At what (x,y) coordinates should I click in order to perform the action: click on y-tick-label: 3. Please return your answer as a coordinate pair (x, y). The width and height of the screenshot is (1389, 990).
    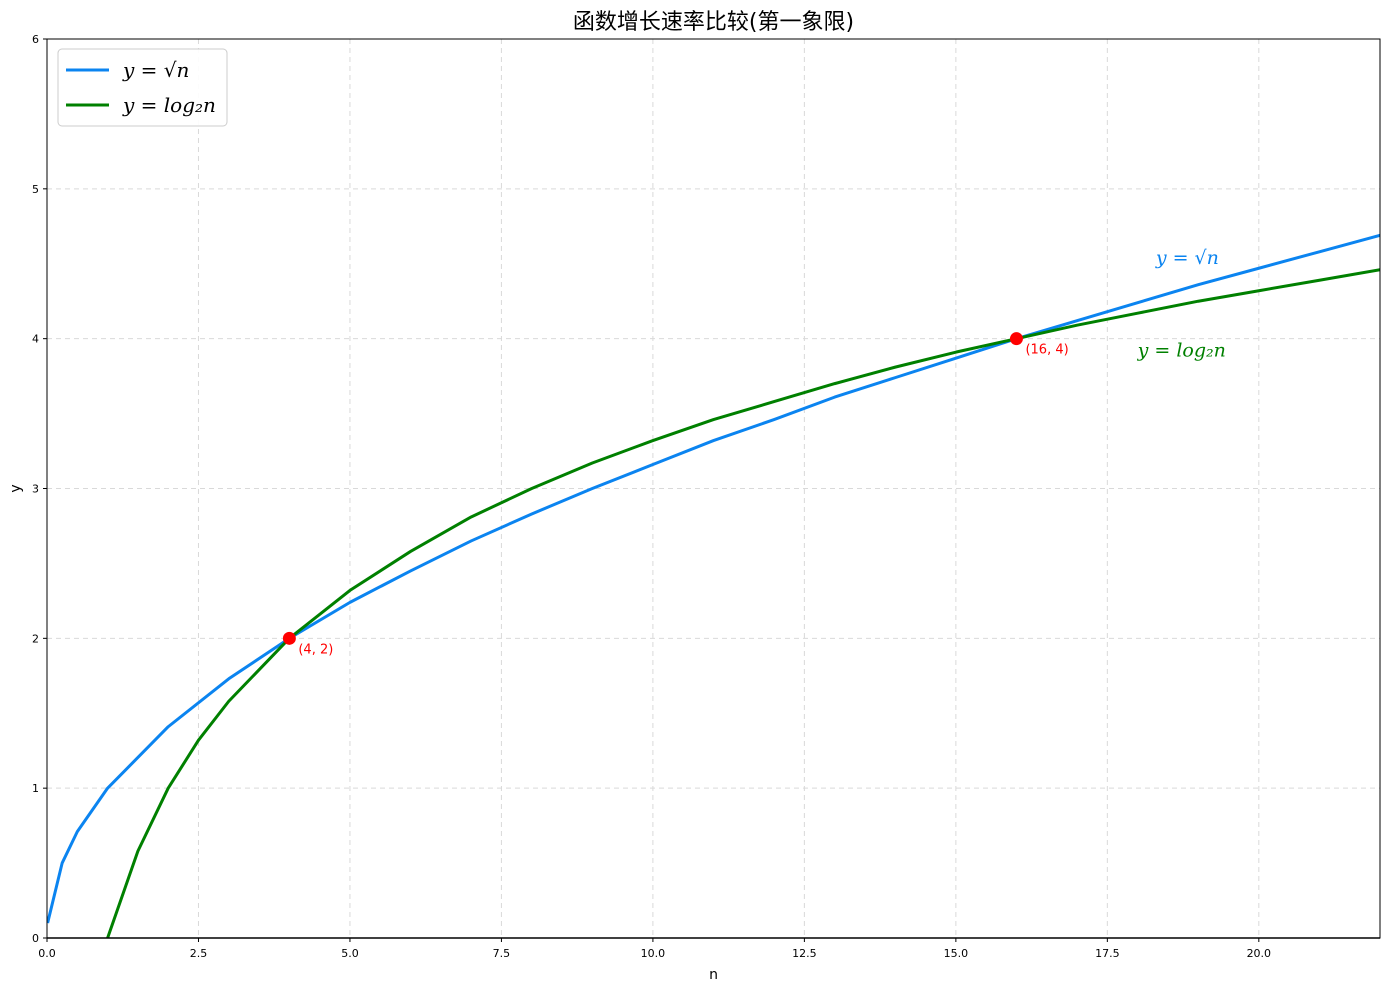
    Looking at the image, I should click on (35, 489).